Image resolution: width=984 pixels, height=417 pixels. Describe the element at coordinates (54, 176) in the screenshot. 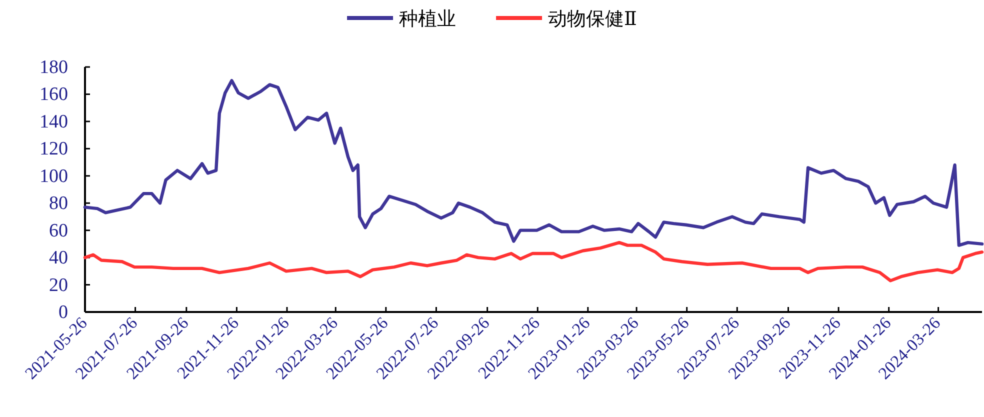

I see `y-tick-label: 100` at that location.